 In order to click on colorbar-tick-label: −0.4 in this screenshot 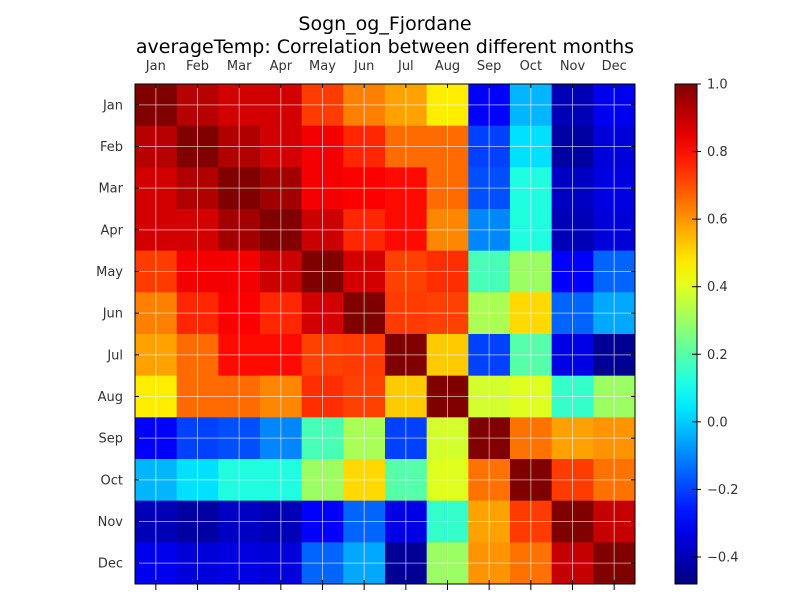, I will do `click(723, 557)`.